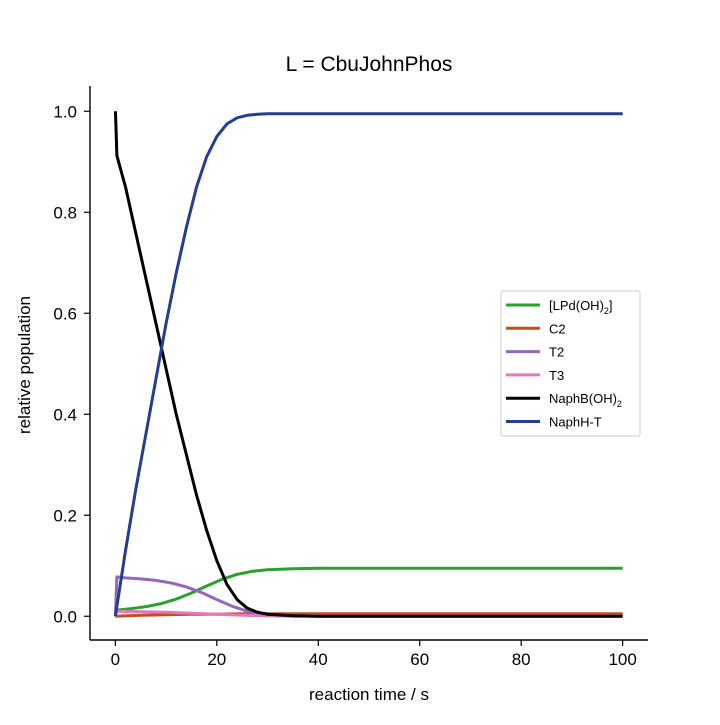 The image size is (720, 725). What do you see at coordinates (65, 515) in the screenshot?
I see `y-tick-label: 0.2` at bounding box center [65, 515].